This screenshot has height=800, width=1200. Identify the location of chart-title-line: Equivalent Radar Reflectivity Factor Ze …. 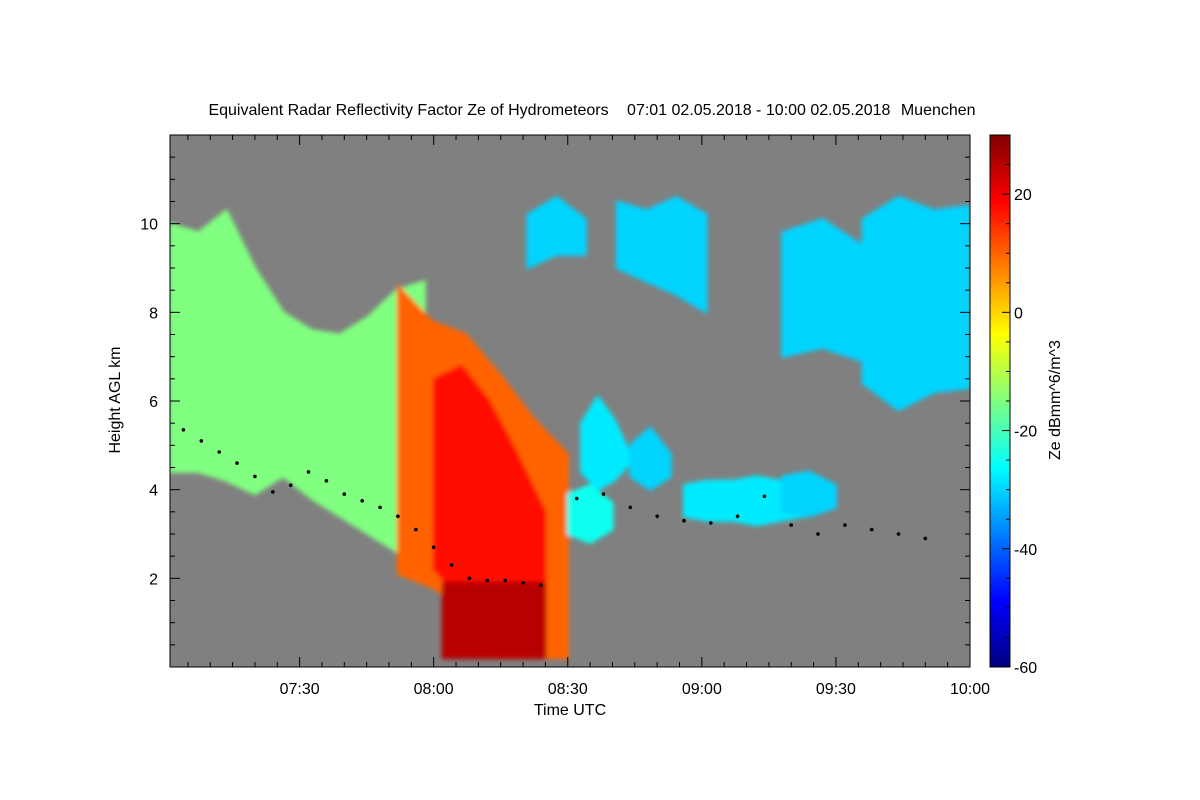
(591, 110).